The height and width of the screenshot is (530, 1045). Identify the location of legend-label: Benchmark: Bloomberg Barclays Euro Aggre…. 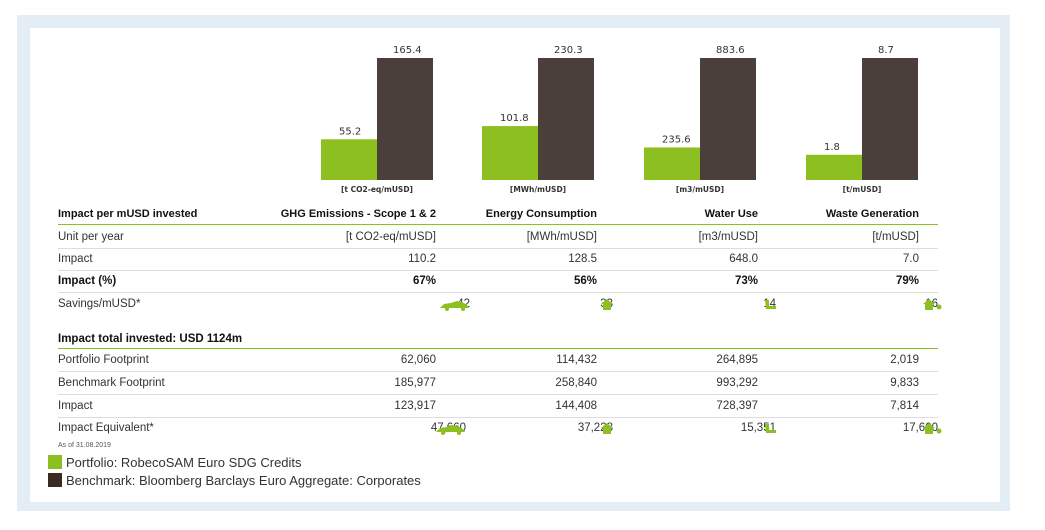
(243, 480).